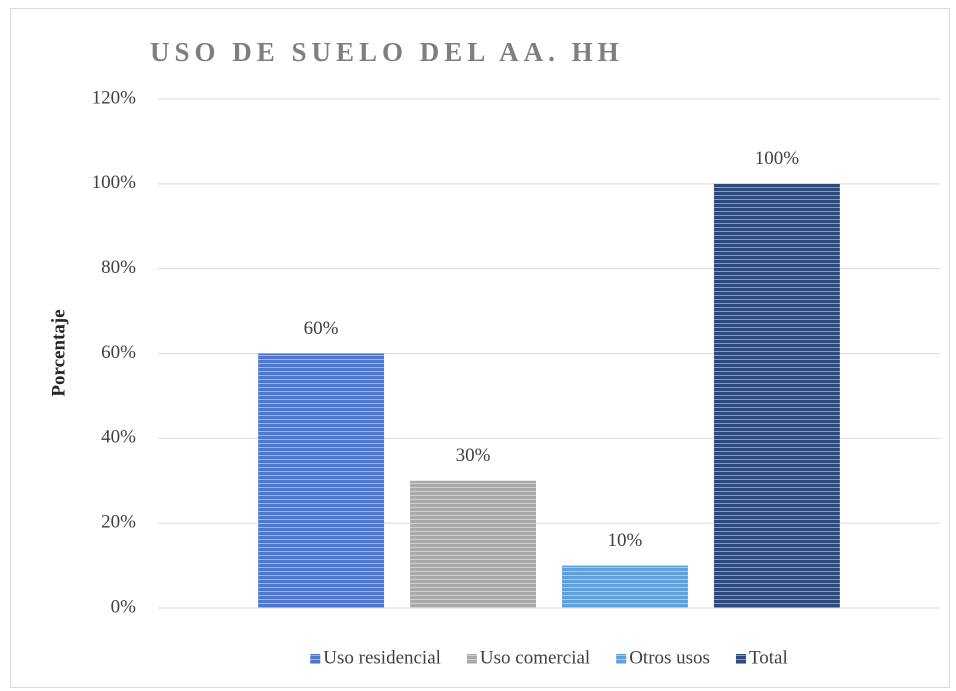 The height and width of the screenshot is (691, 956). Describe the element at coordinates (768, 657) in the screenshot. I see `legend-label: Total` at that location.